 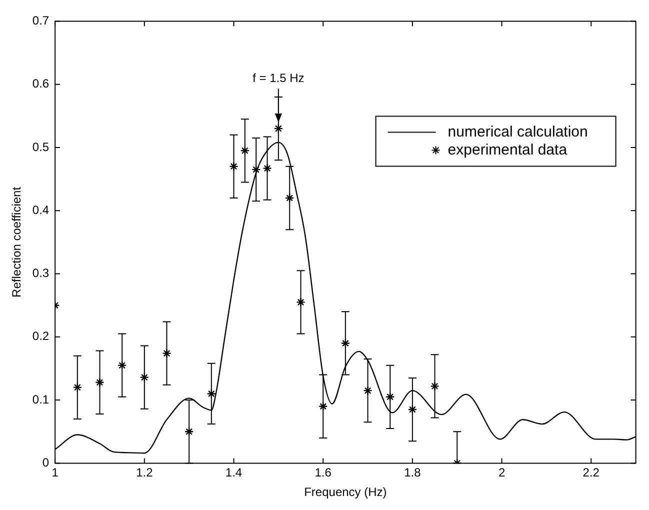 What do you see at coordinates (233, 473) in the screenshot?
I see `x-tick-label: 1.4` at bounding box center [233, 473].